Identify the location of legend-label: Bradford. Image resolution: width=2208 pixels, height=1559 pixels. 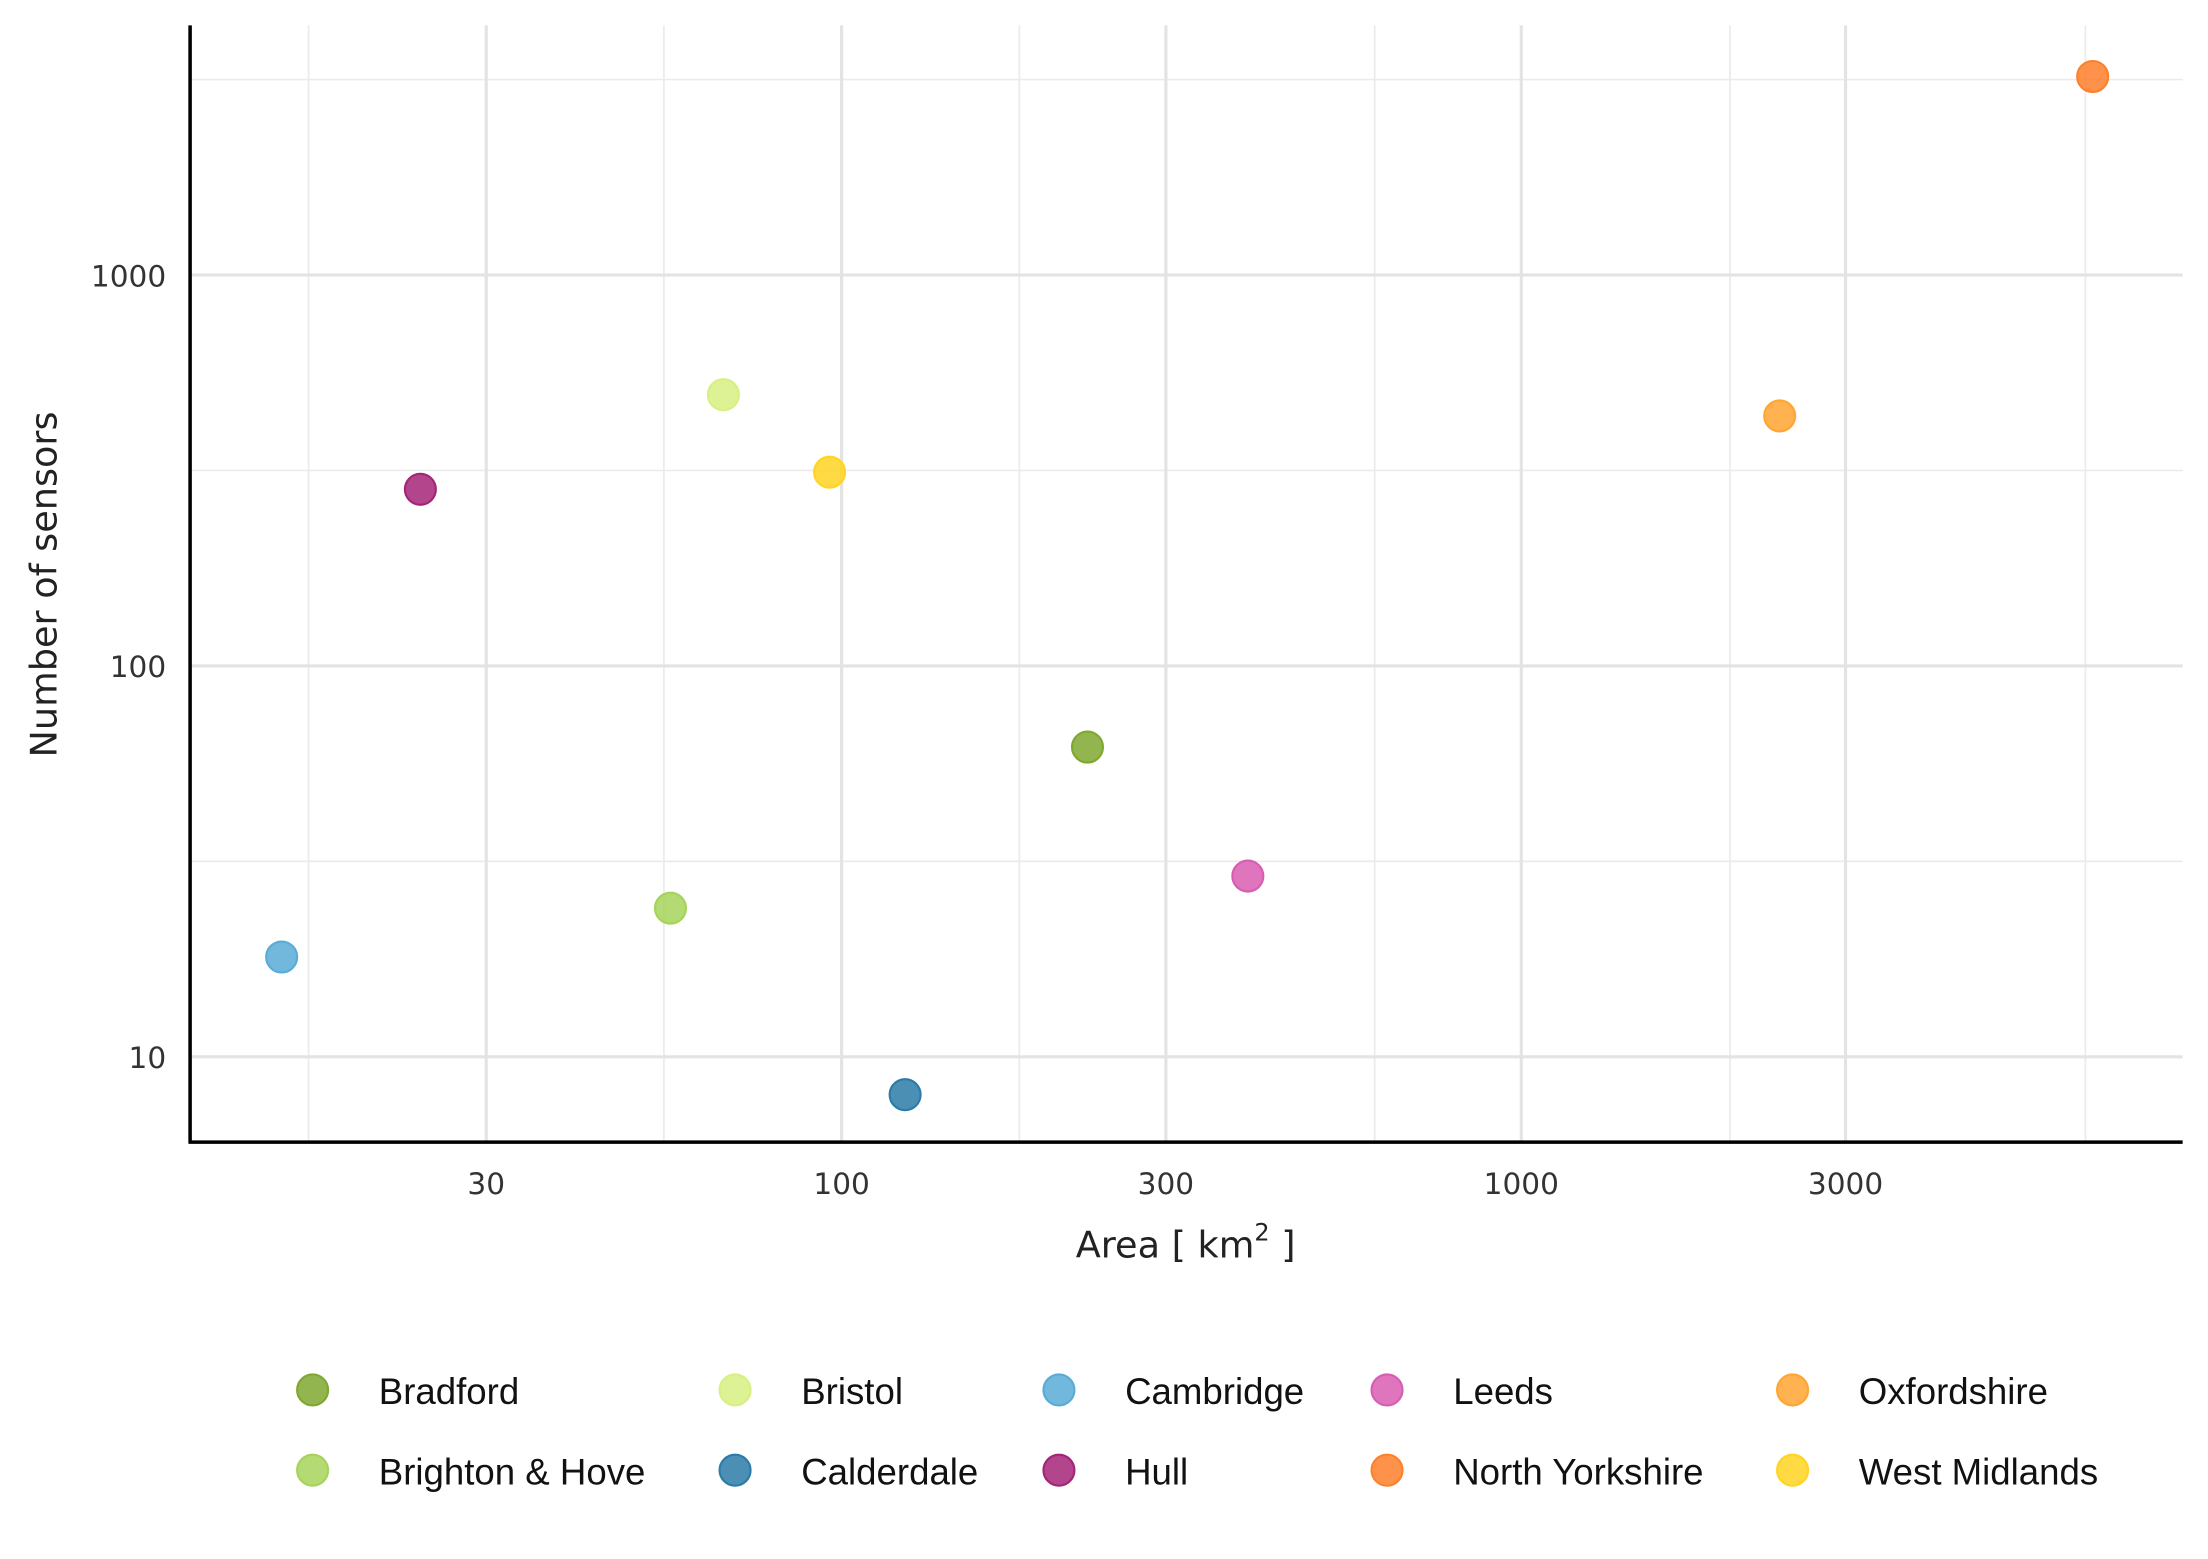
(449, 1391).